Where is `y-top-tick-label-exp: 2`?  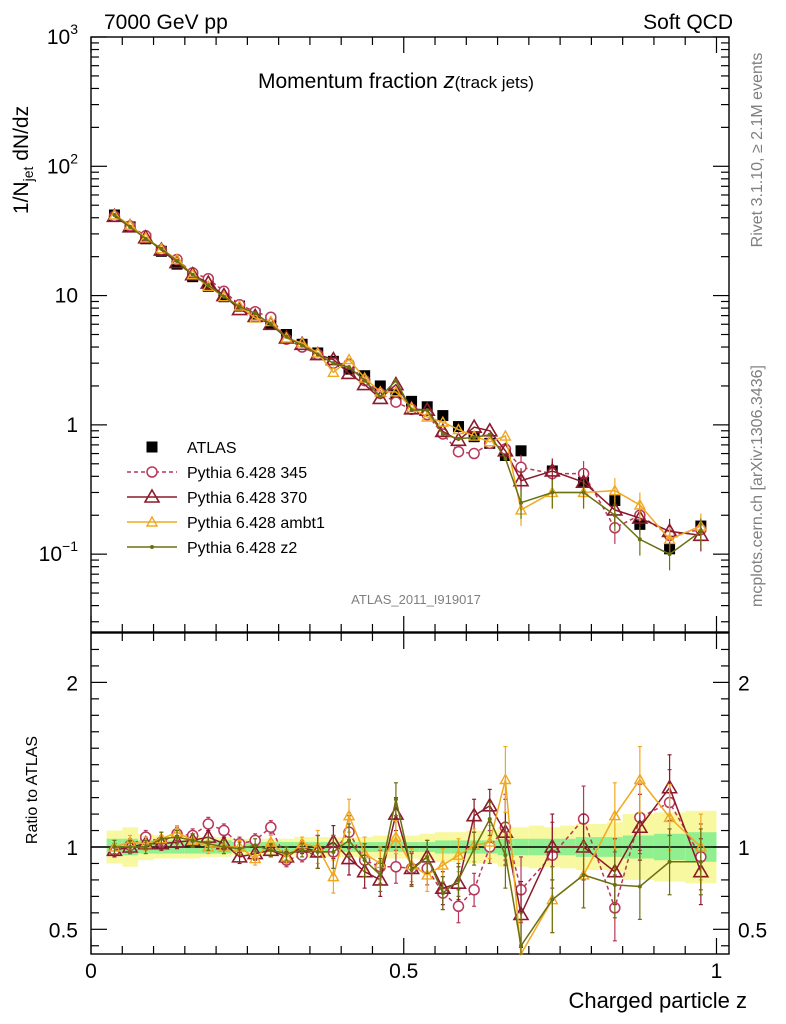
y-top-tick-label-exp: 2 is located at coordinates (74, 158).